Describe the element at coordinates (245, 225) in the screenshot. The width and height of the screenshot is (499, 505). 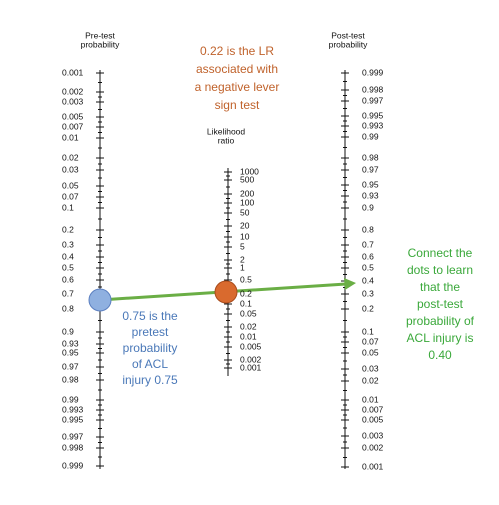
I see `tick-label: 20` at that location.